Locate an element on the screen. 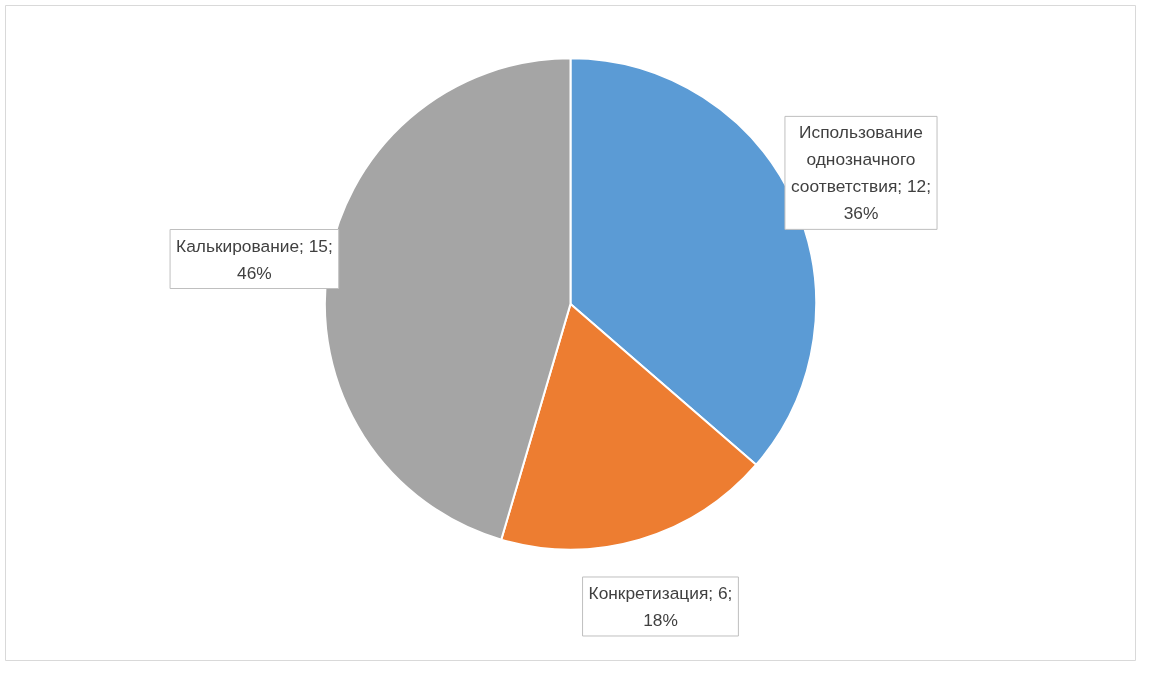  slice-label: Конкретизация; 6; 18% is located at coordinates (660, 606).